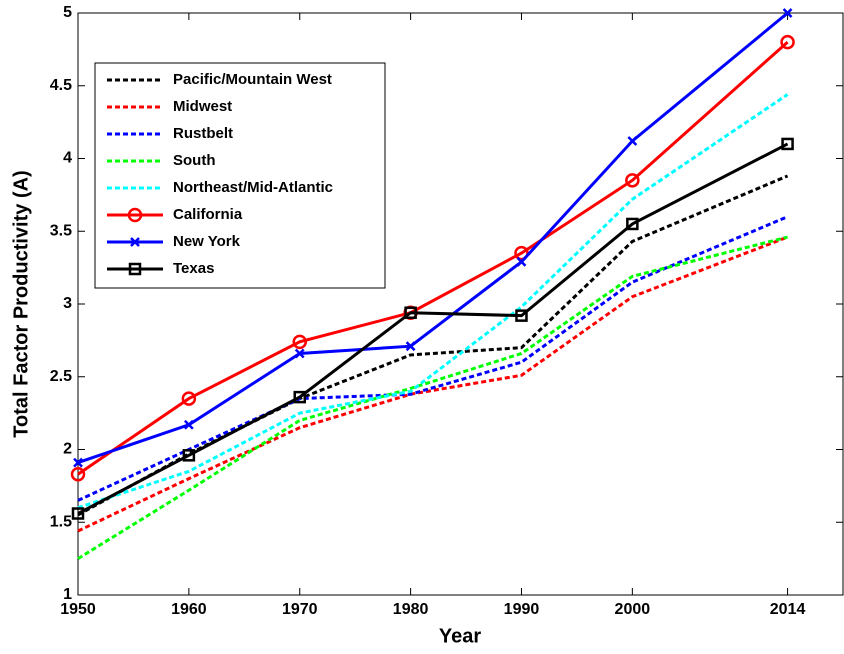 The image size is (844, 654). What do you see at coordinates (67, 303) in the screenshot?
I see `y-tick-label: 3` at bounding box center [67, 303].